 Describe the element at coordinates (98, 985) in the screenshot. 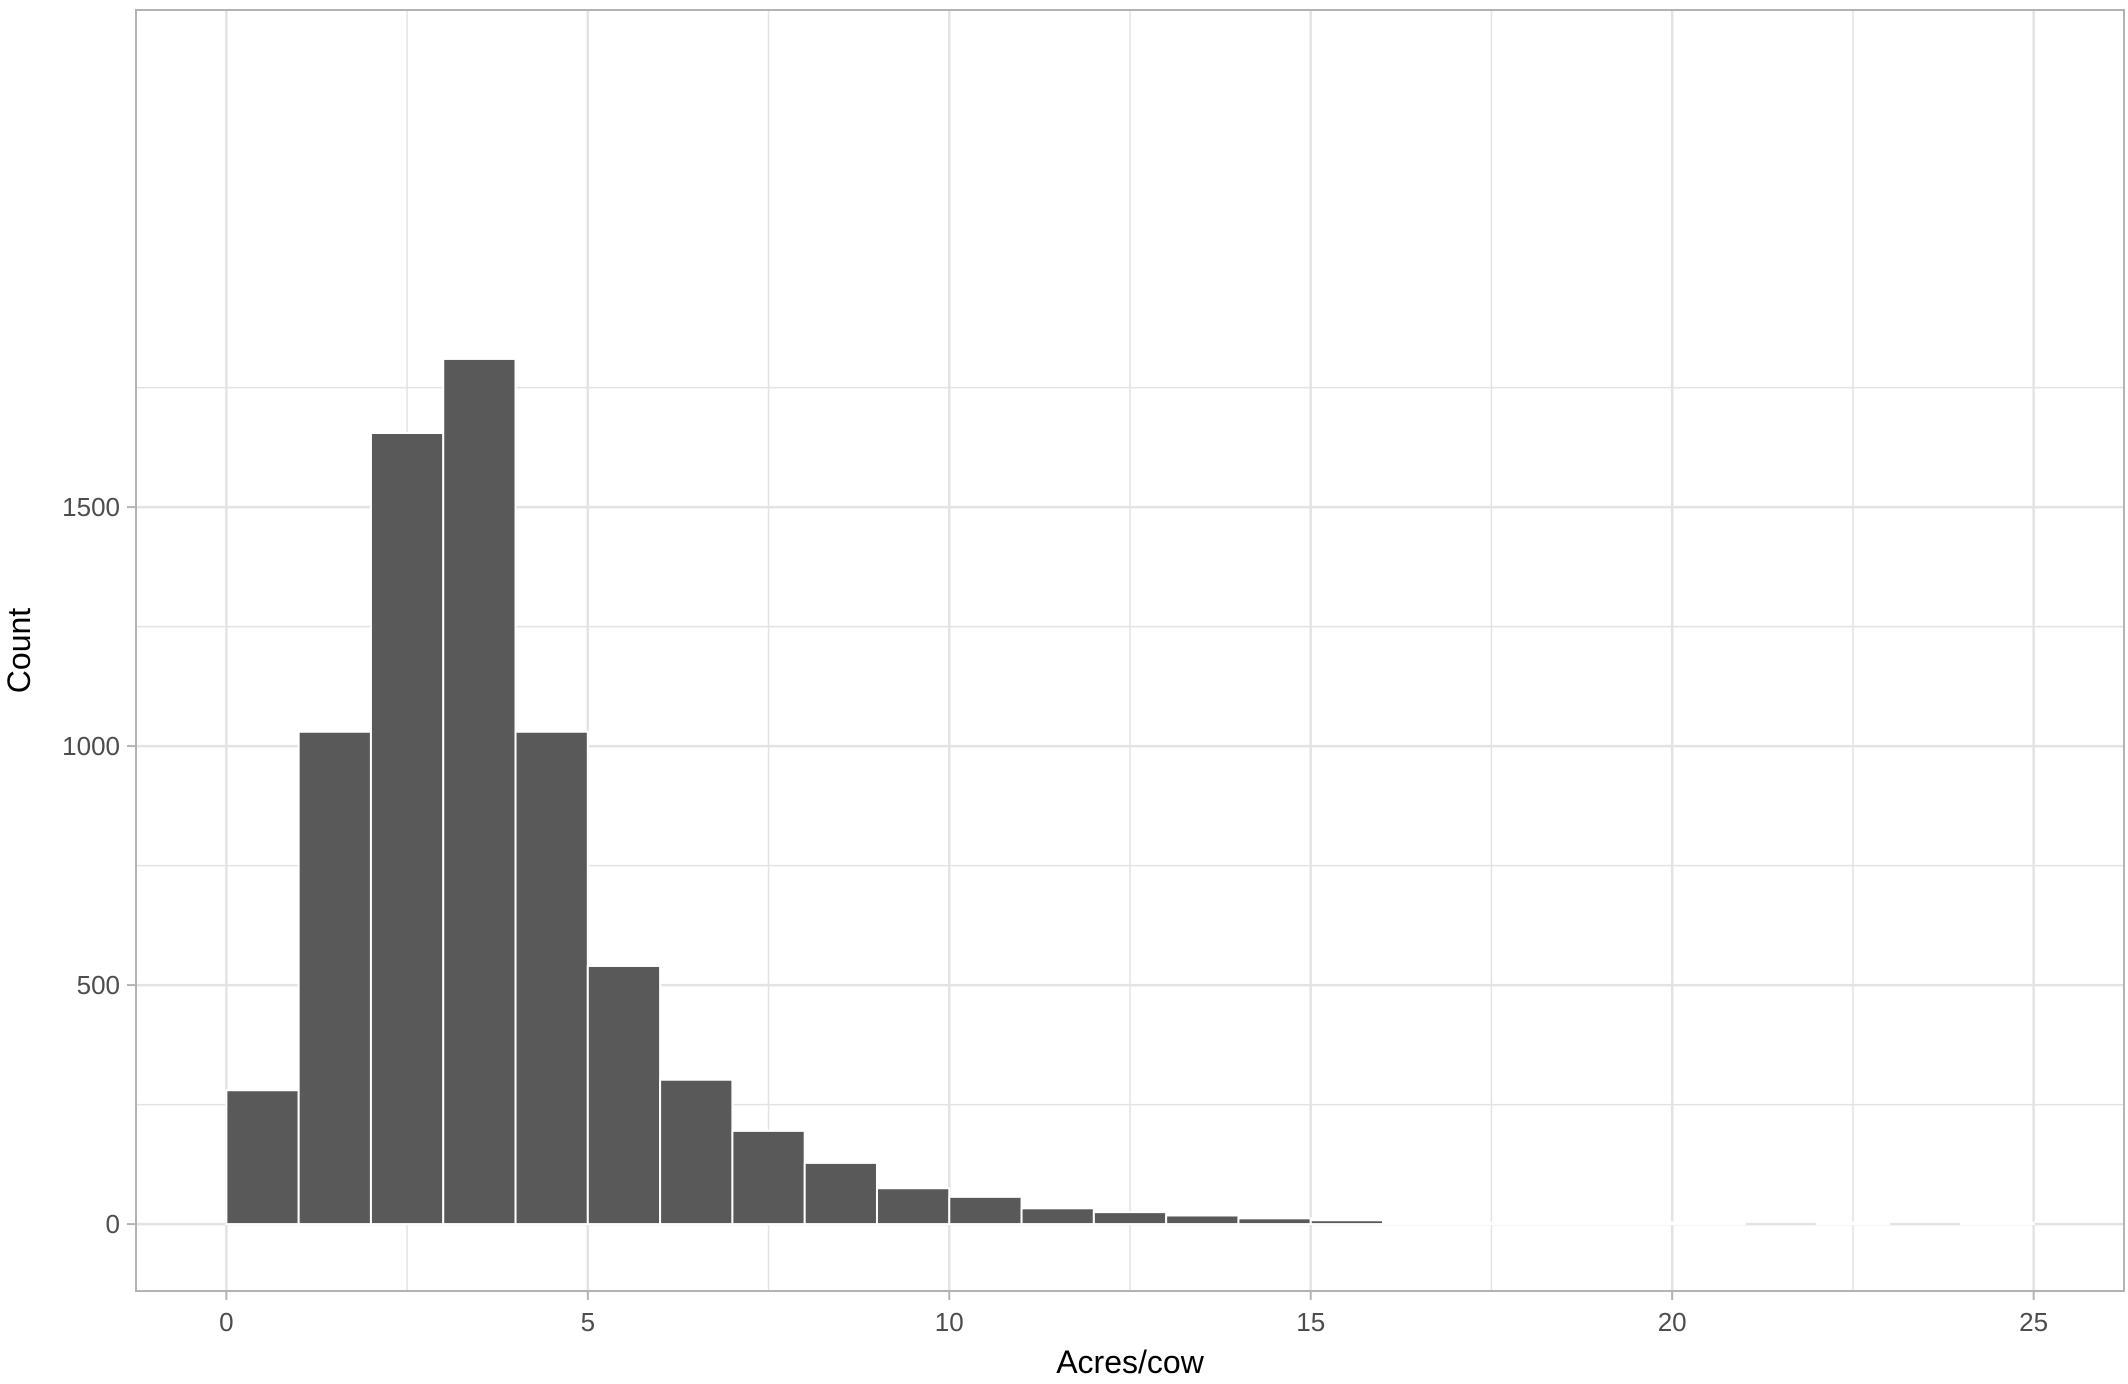

I see `y-tick-label: 500` at that location.